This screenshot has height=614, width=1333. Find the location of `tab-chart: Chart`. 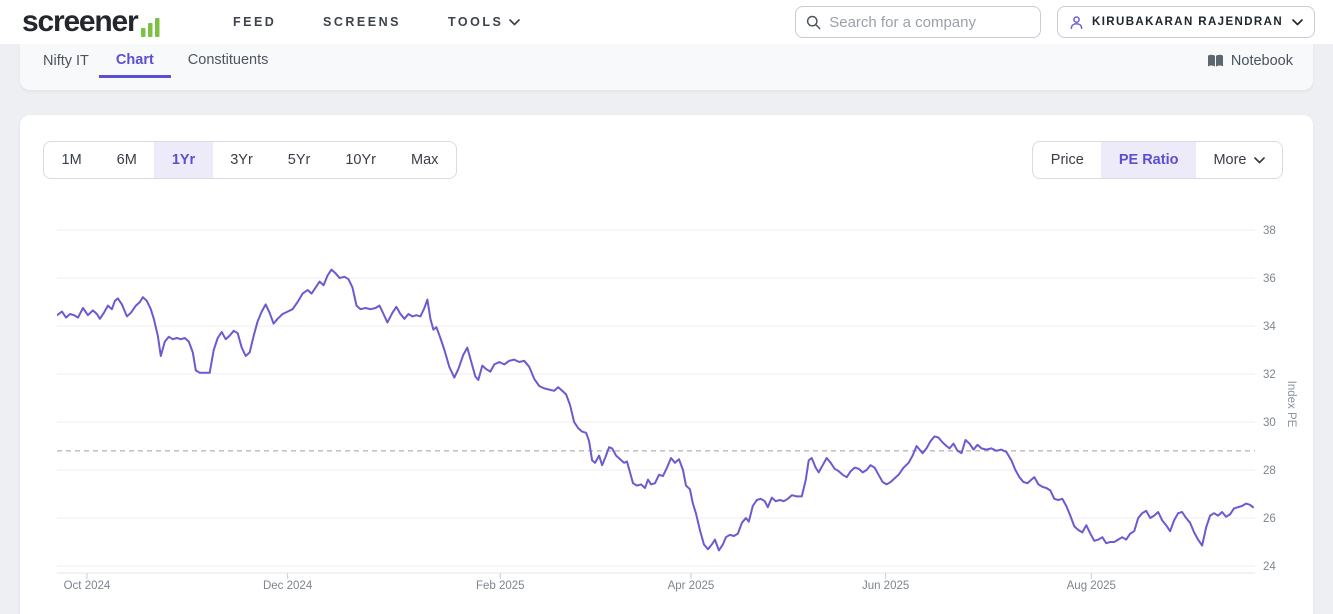

tab-chart: Chart is located at coordinates (134, 61).